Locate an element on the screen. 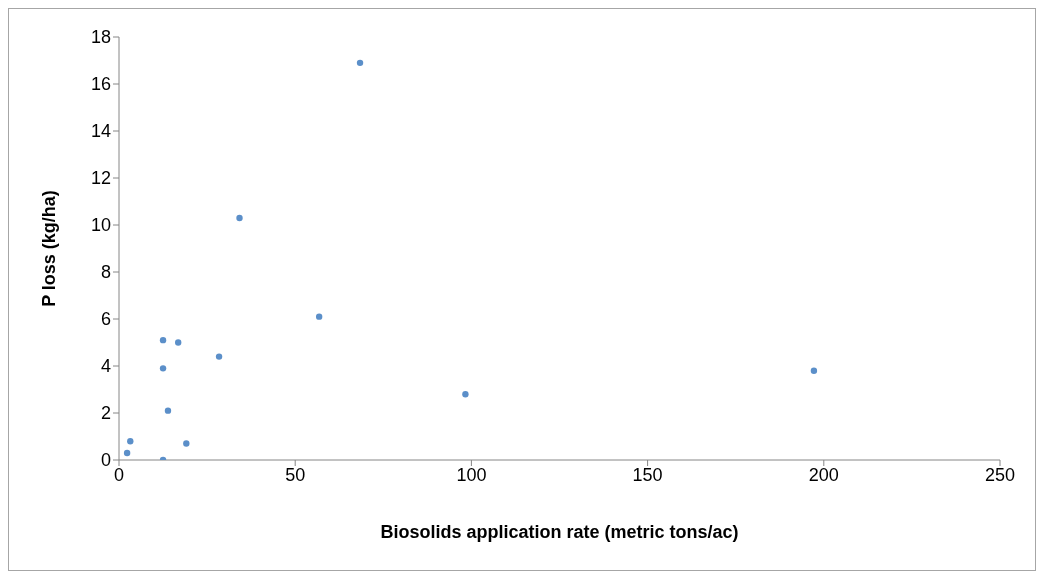  y-tick-label: 8 is located at coordinates (105, 272).